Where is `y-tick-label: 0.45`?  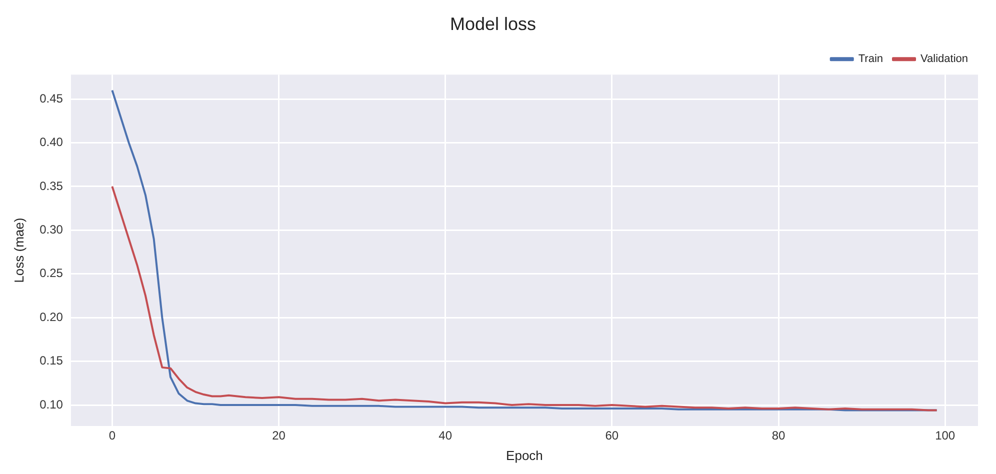
y-tick-label: 0.45 is located at coordinates (52, 98).